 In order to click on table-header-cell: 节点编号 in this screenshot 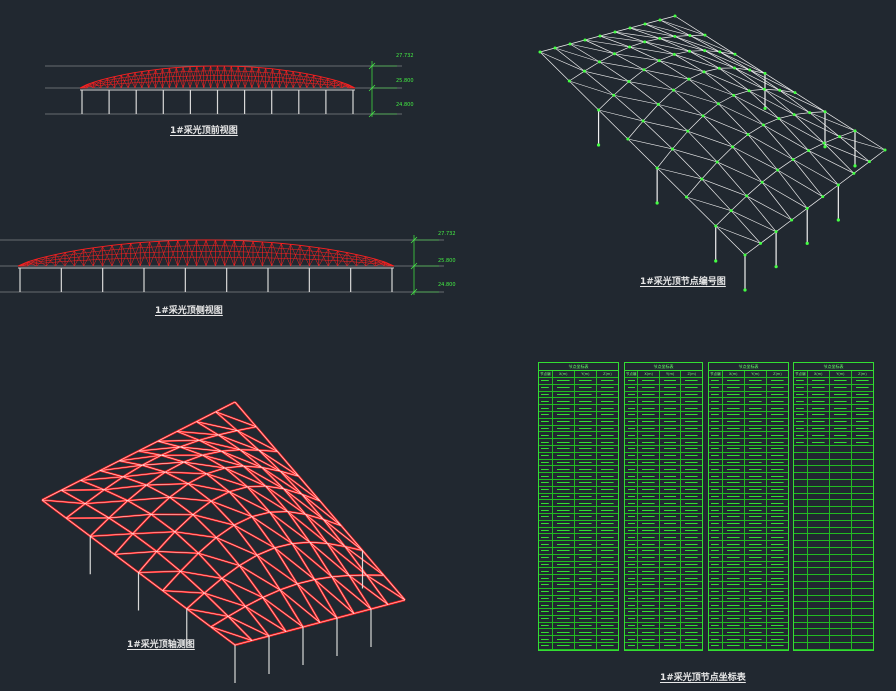, I will do `click(632, 374)`.